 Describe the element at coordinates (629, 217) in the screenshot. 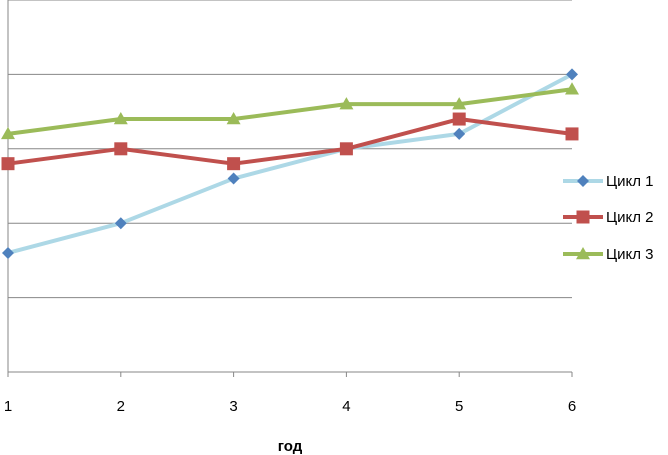

I see `legend-label-2: Цикл 2` at that location.